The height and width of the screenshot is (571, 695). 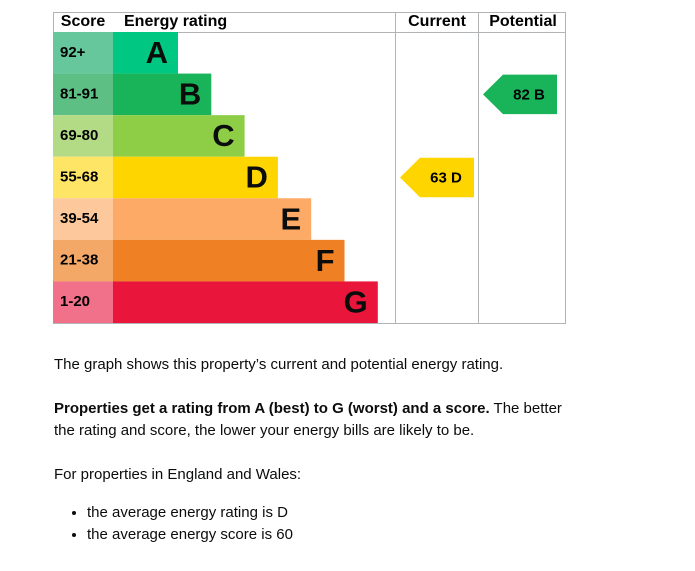 I want to click on score-range: 1-20, so click(x=75, y=301).